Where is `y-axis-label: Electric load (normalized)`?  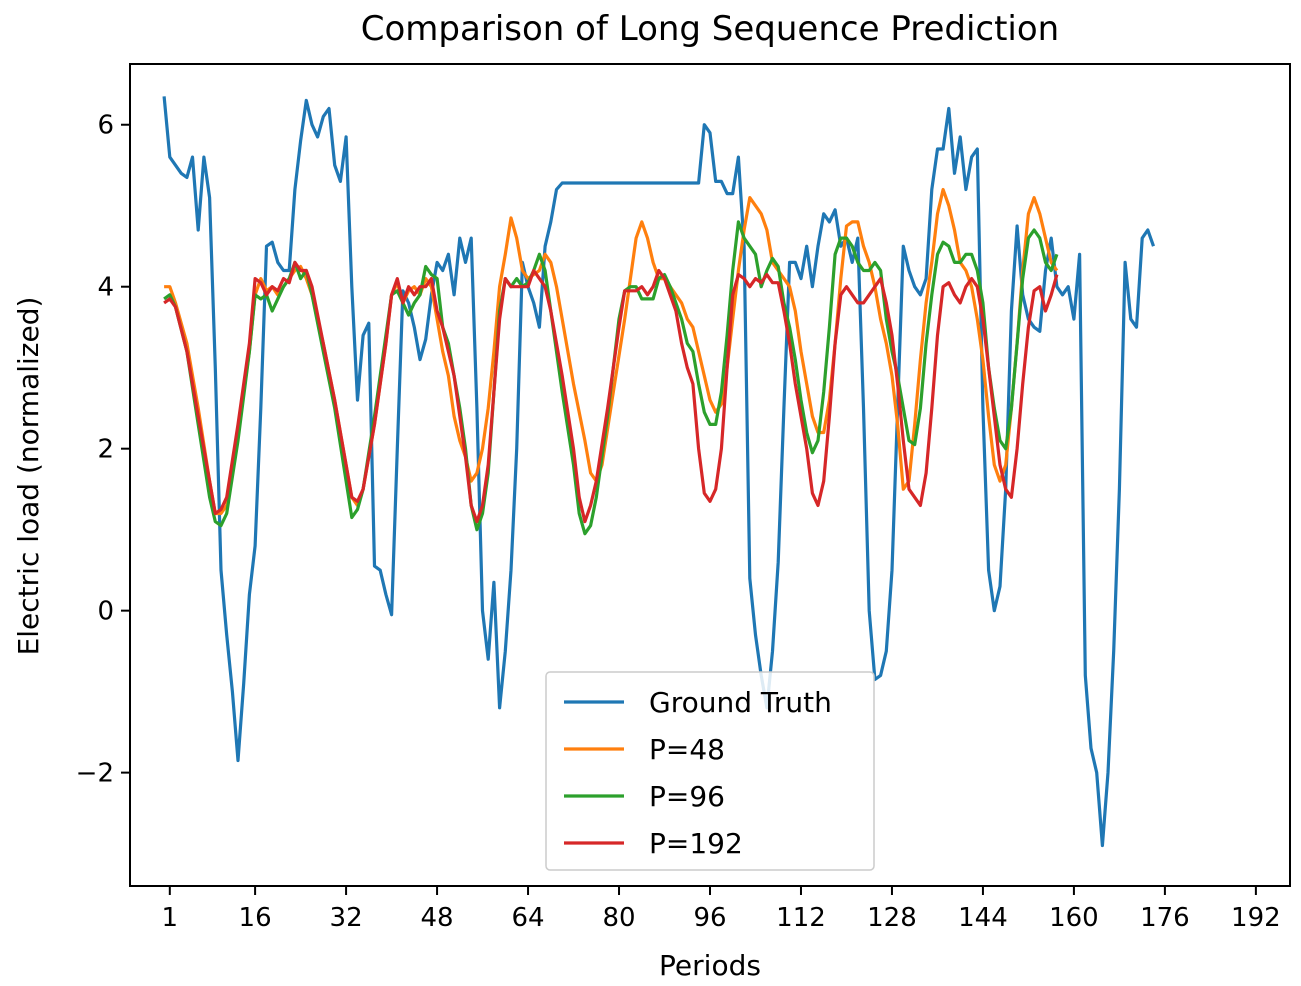 y-axis-label: Electric load (normalized) is located at coordinates (28, 476).